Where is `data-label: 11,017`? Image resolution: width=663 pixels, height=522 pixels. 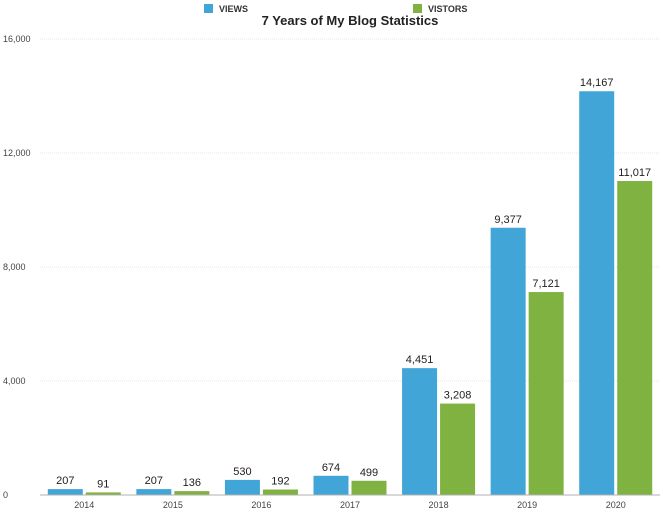
data-label: 11,017 is located at coordinates (634, 173).